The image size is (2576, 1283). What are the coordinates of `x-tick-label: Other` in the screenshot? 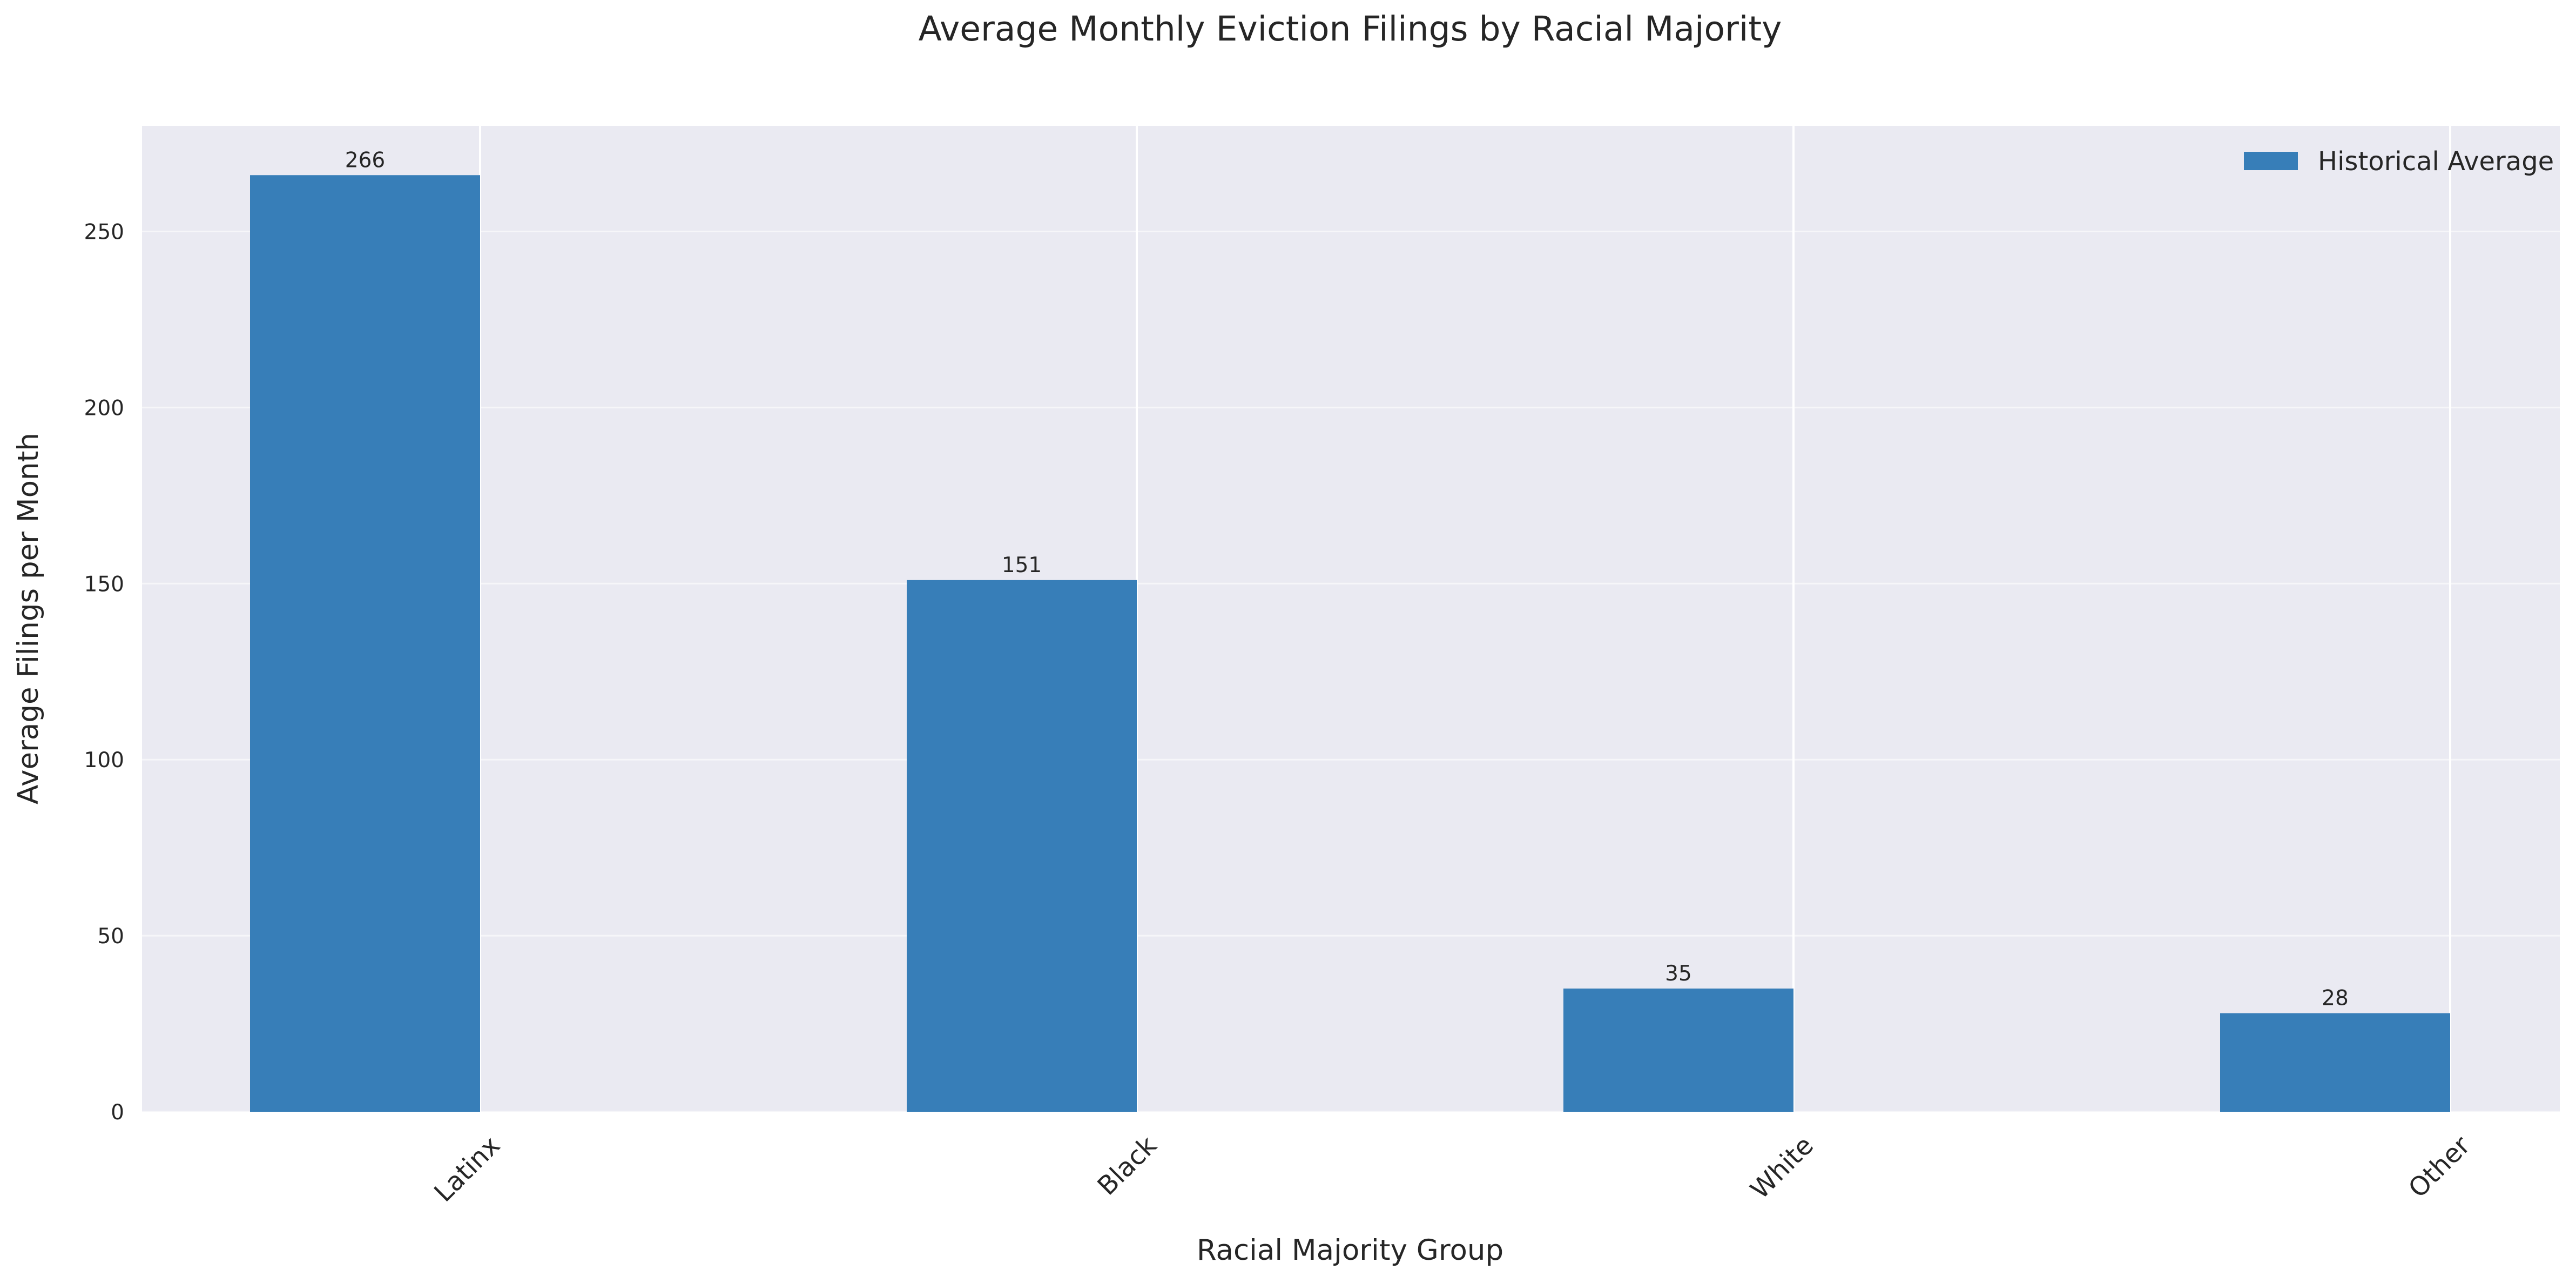 It's located at (2439, 1167).